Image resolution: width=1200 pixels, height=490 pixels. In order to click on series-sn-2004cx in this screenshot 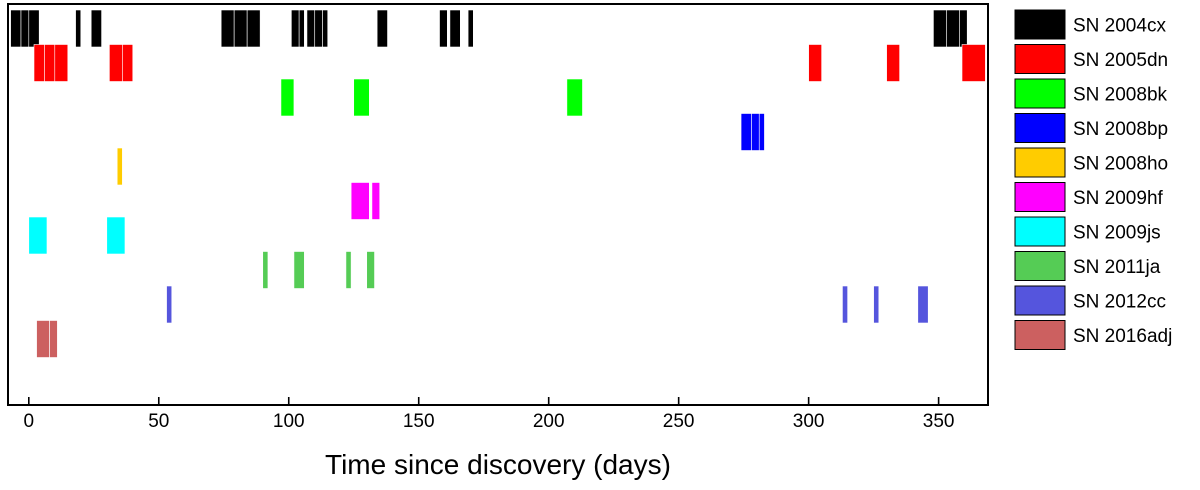, I will do `click(489, 28)`.